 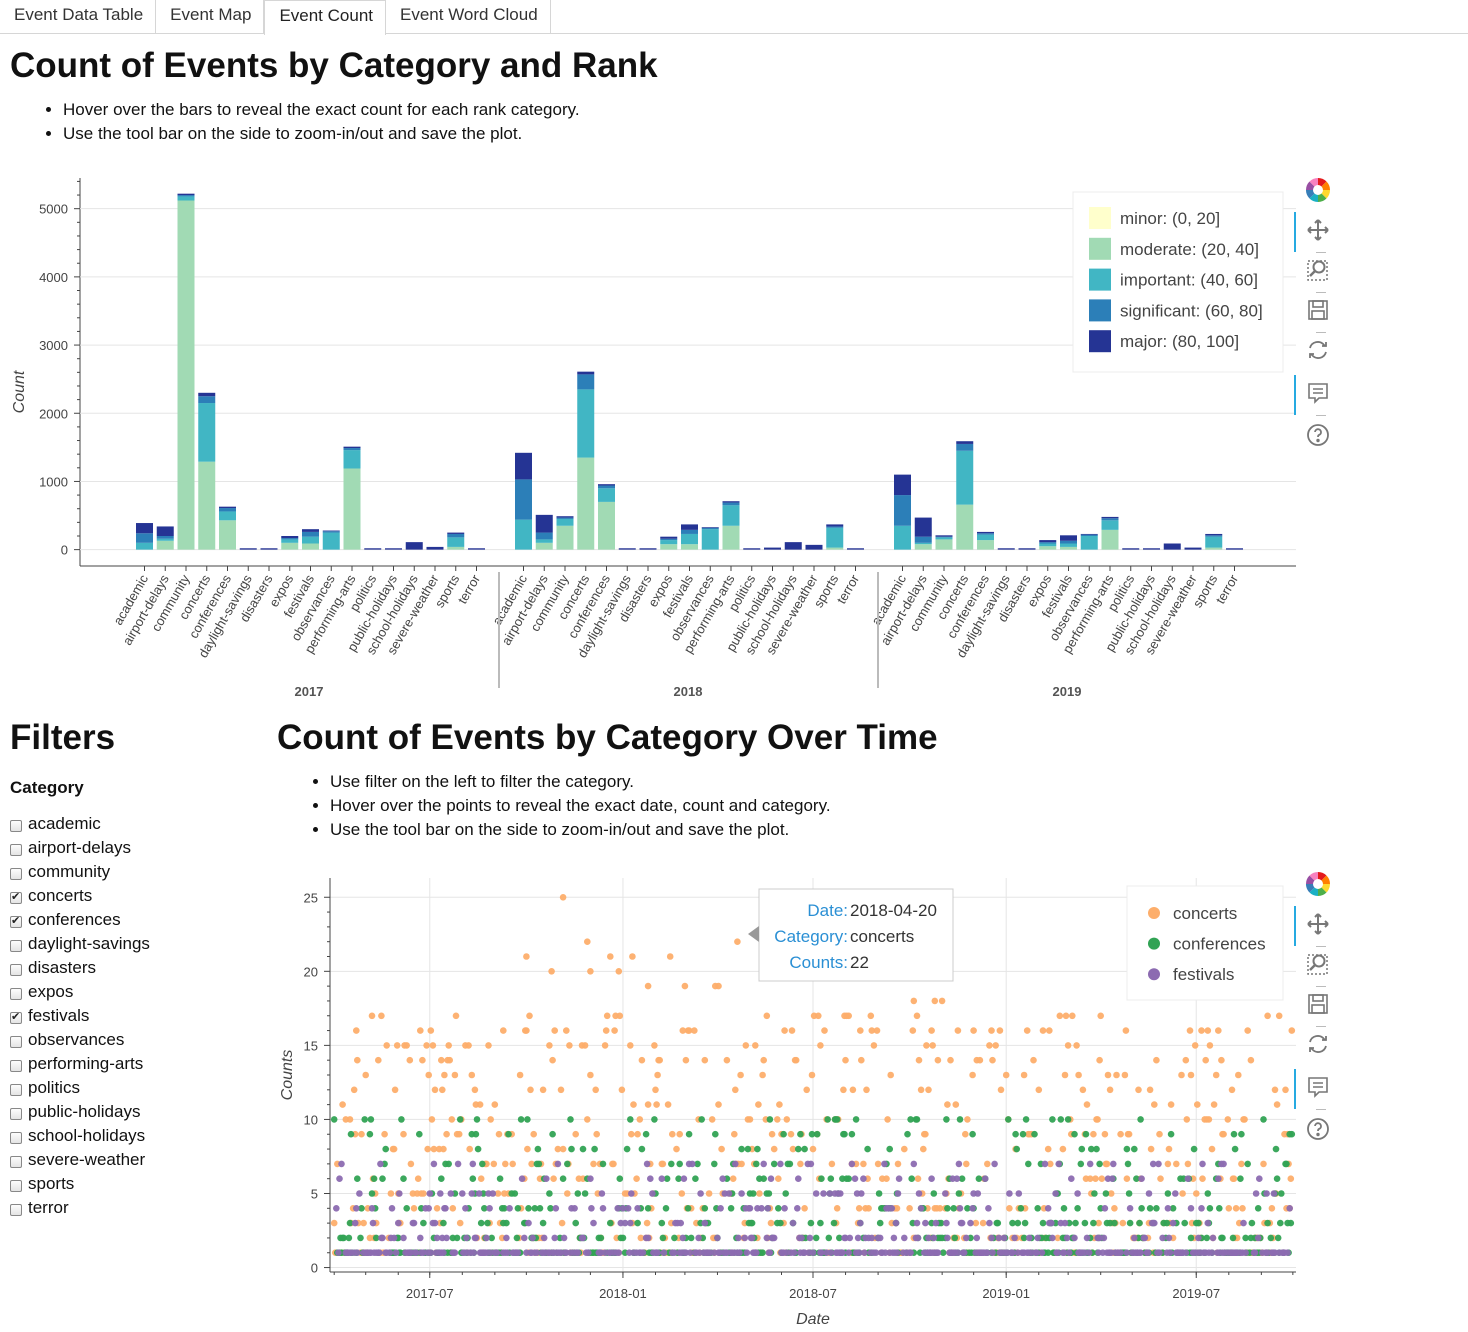 I want to click on toolbar-separator, so click(x=1321, y=1026).